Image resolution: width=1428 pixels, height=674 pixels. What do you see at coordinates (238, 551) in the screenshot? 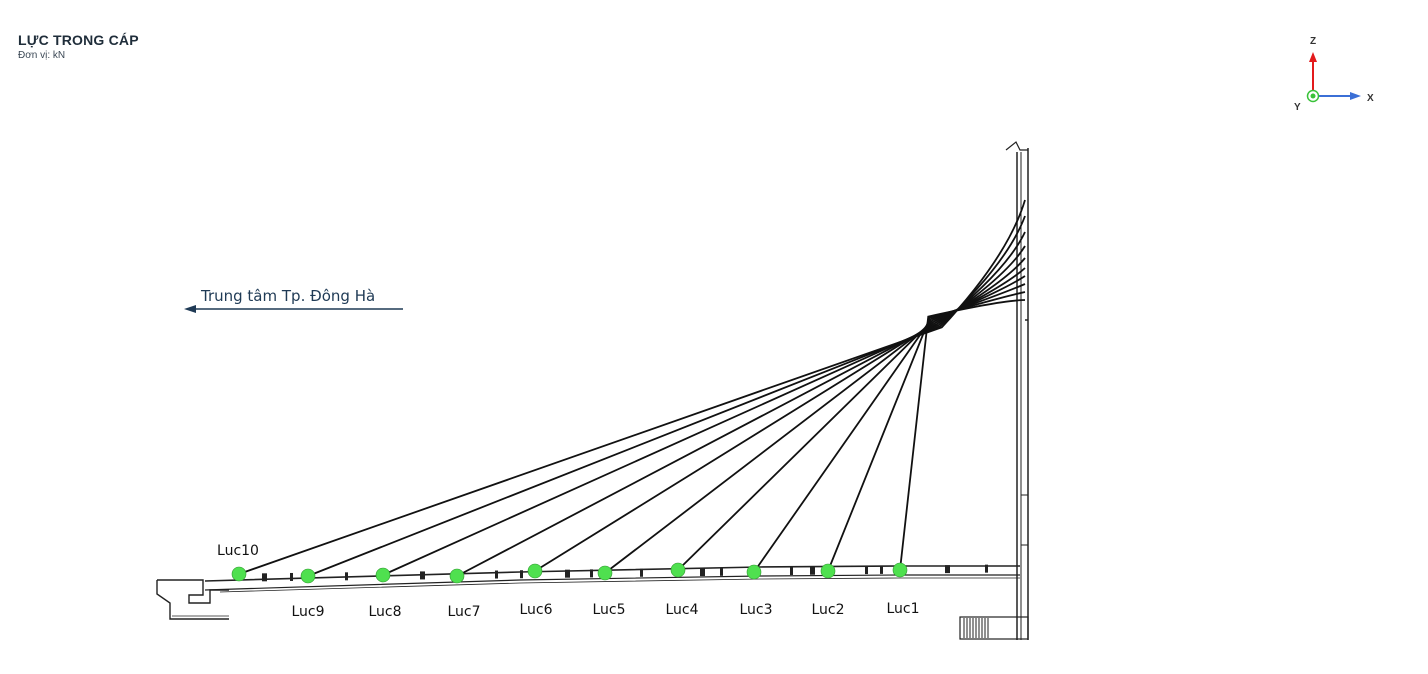
I see `cable-label-10: Luc10` at bounding box center [238, 551].